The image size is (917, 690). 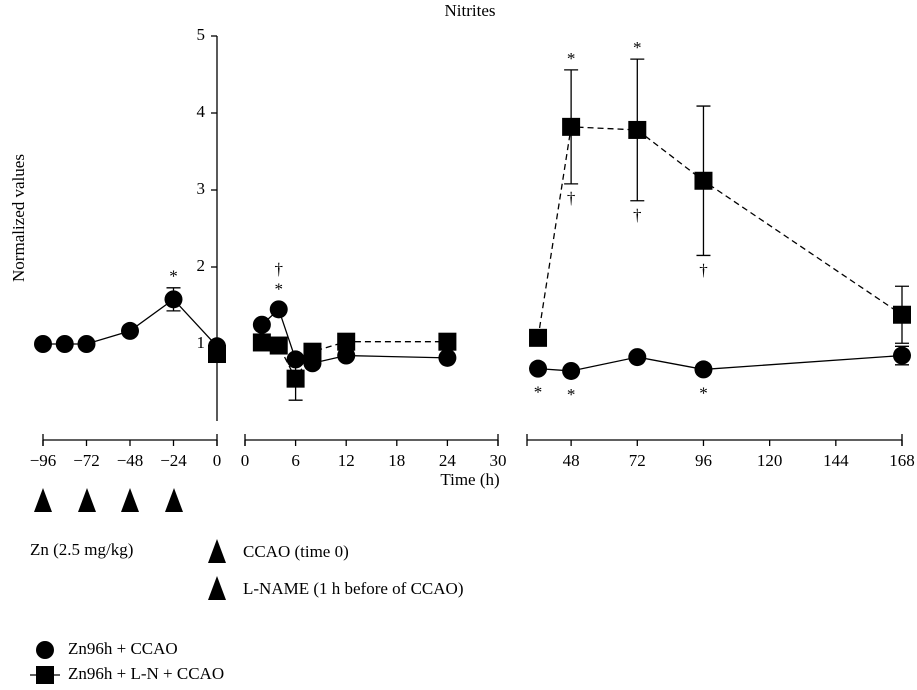 What do you see at coordinates (902, 460) in the screenshot?
I see `x-tick-label: 168` at bounding box center [902, 460].